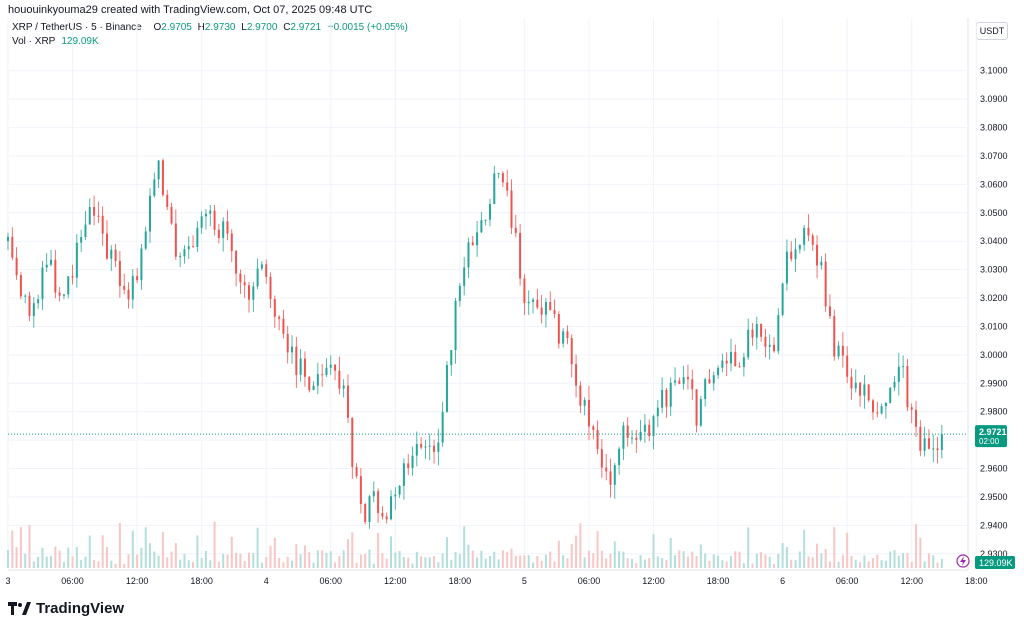 The image size is (1024, 630). I want to click on price-tick-label: 3.0100, so click(994, 326).